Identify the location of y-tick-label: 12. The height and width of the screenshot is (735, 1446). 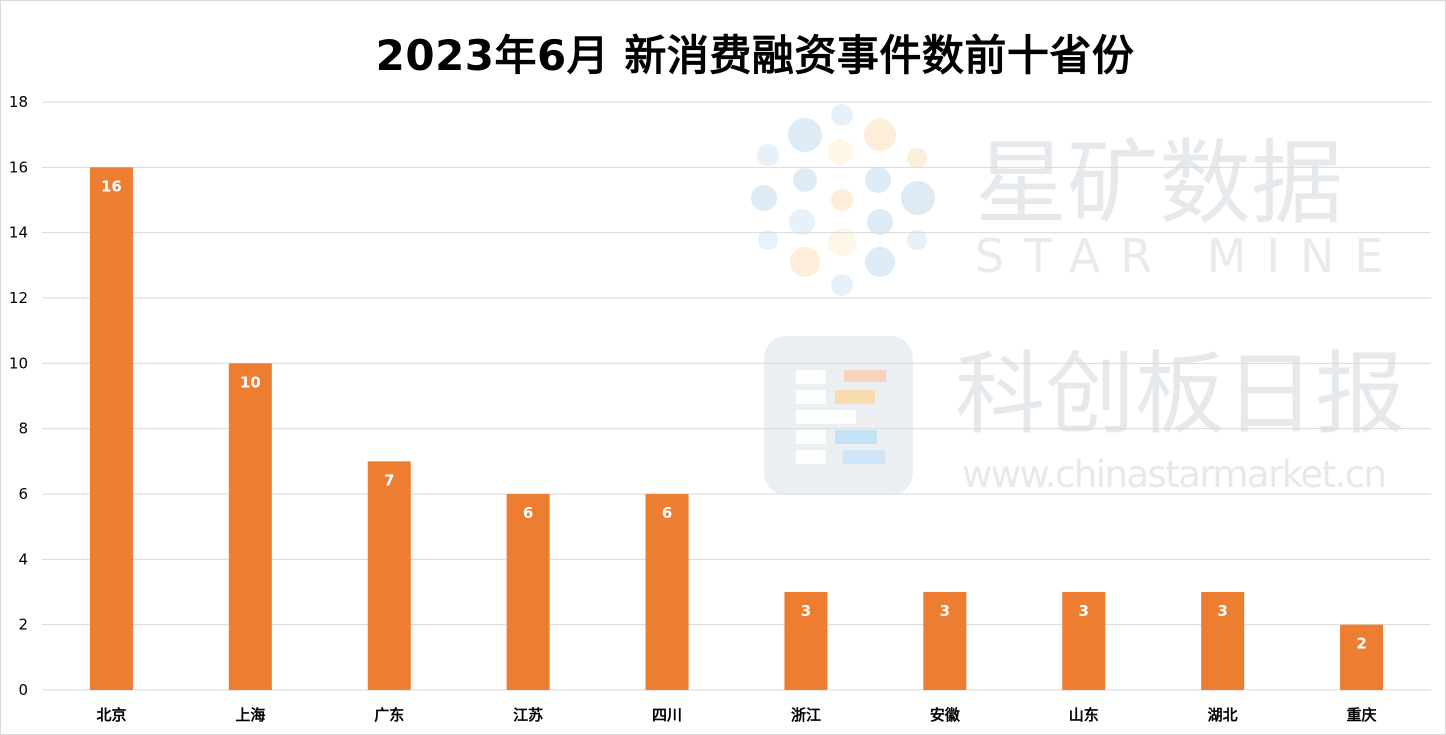
(18, 298).